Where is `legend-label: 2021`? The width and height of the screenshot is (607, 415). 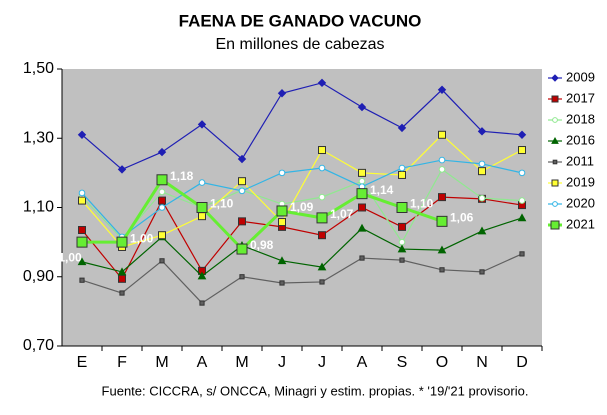
legend-label: 2021 is located at coordinates (580, 223).